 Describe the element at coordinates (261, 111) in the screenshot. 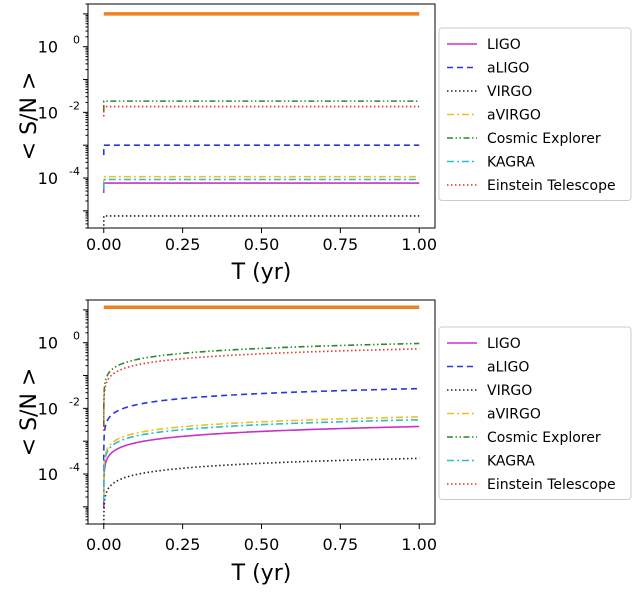

I see `series-line-einstein-telescope` at that location.